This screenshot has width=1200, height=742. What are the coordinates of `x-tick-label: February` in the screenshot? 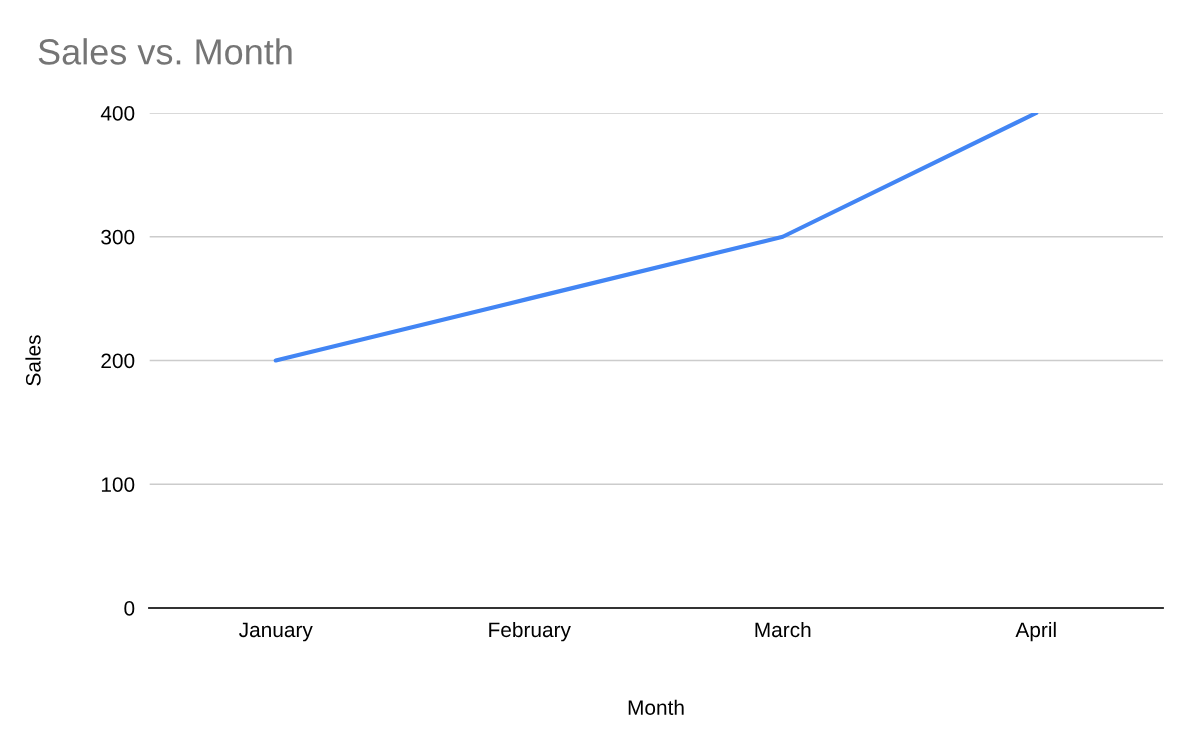 It's located at (530, 631).